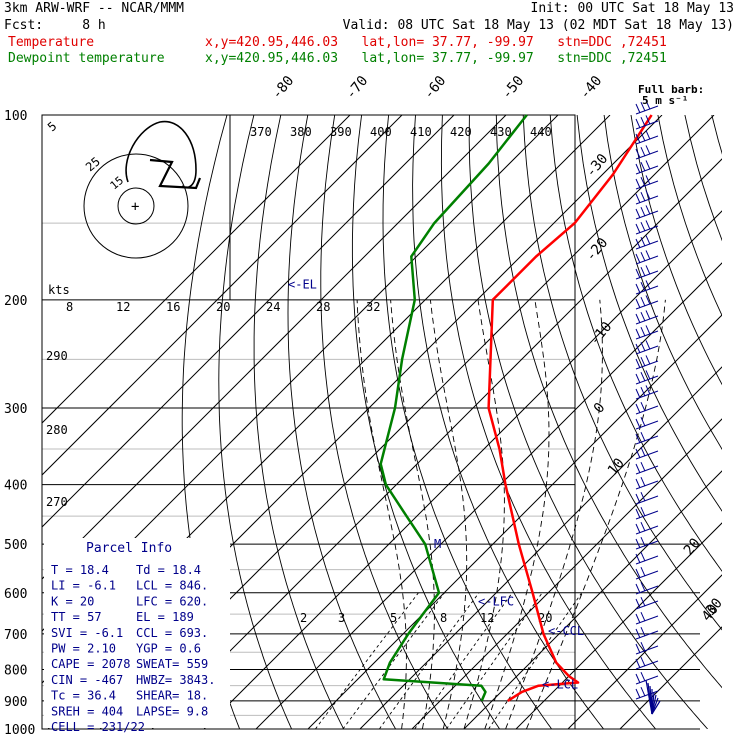  Describe the element at coordinates (83, 649) in the screenshot. I see `parcel-info-left: PW = 2.10` at that location.